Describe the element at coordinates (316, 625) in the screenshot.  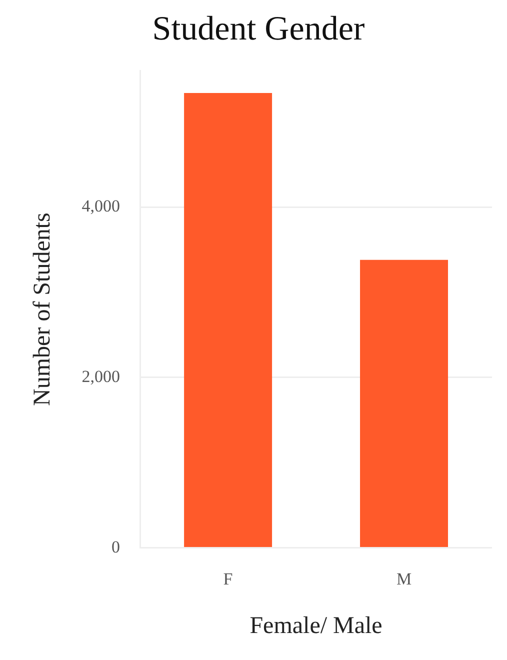
I see `x-axis-title: Female/ Male` at that location.